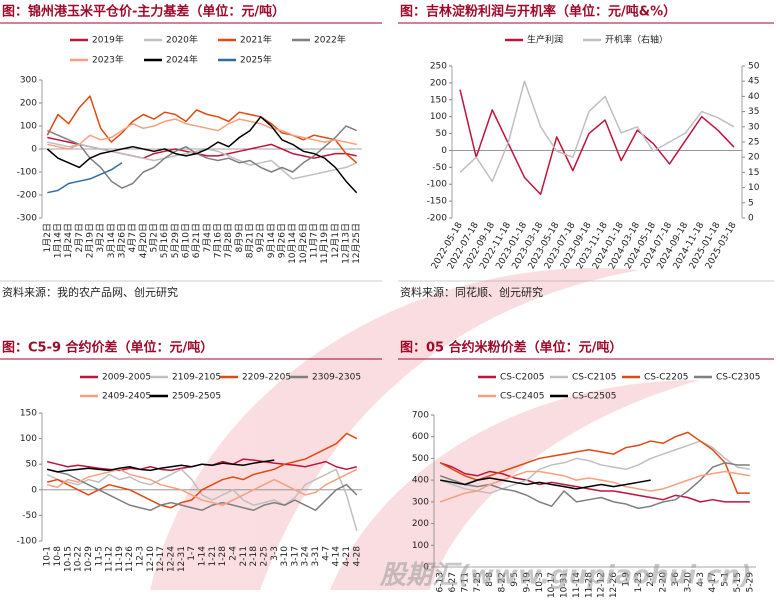  What do you see at coordinates (666, 378) in the screenshot?
I see `legend-label: CS-C2205` at bounding box center [666, 378].